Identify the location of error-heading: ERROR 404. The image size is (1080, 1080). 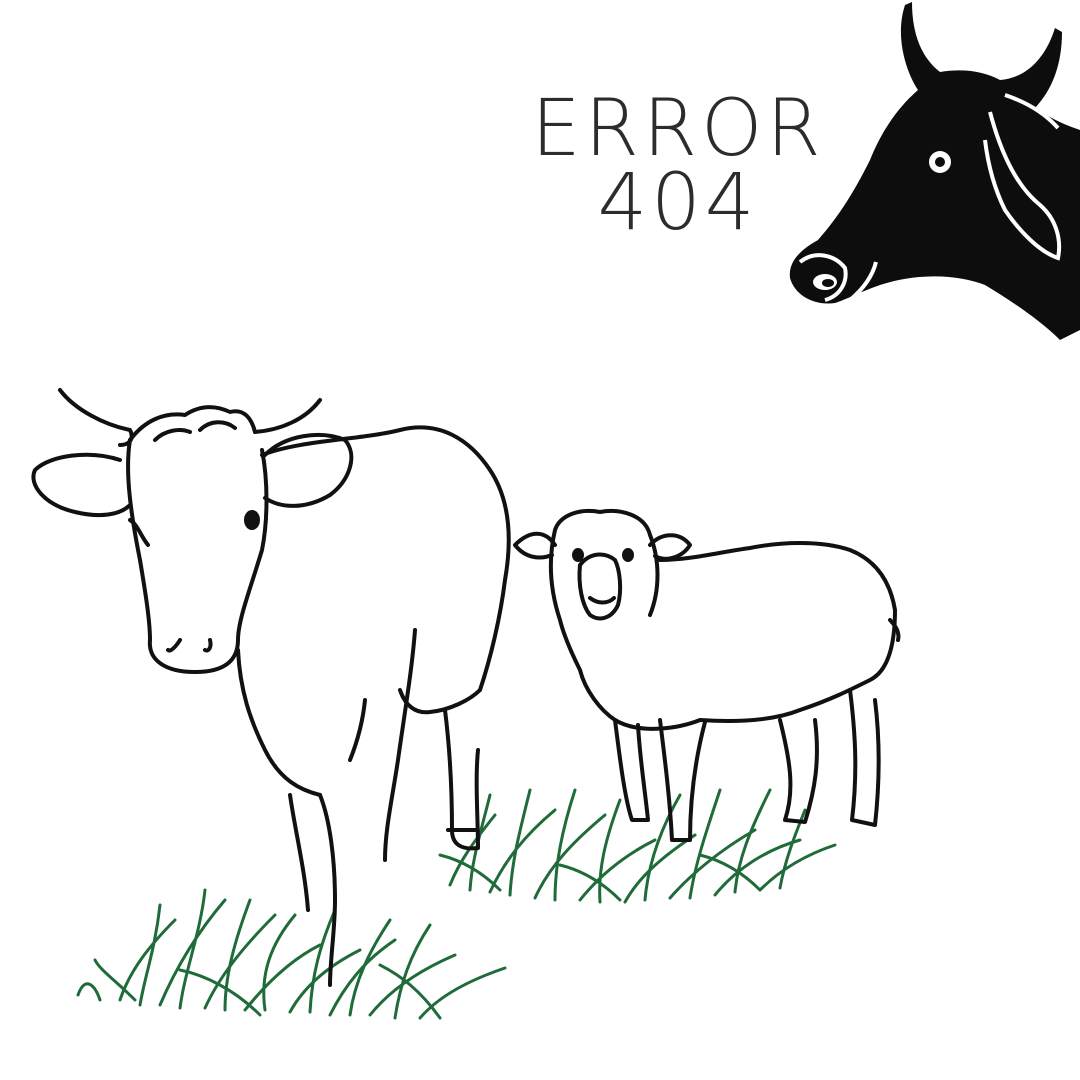
(678, 166).